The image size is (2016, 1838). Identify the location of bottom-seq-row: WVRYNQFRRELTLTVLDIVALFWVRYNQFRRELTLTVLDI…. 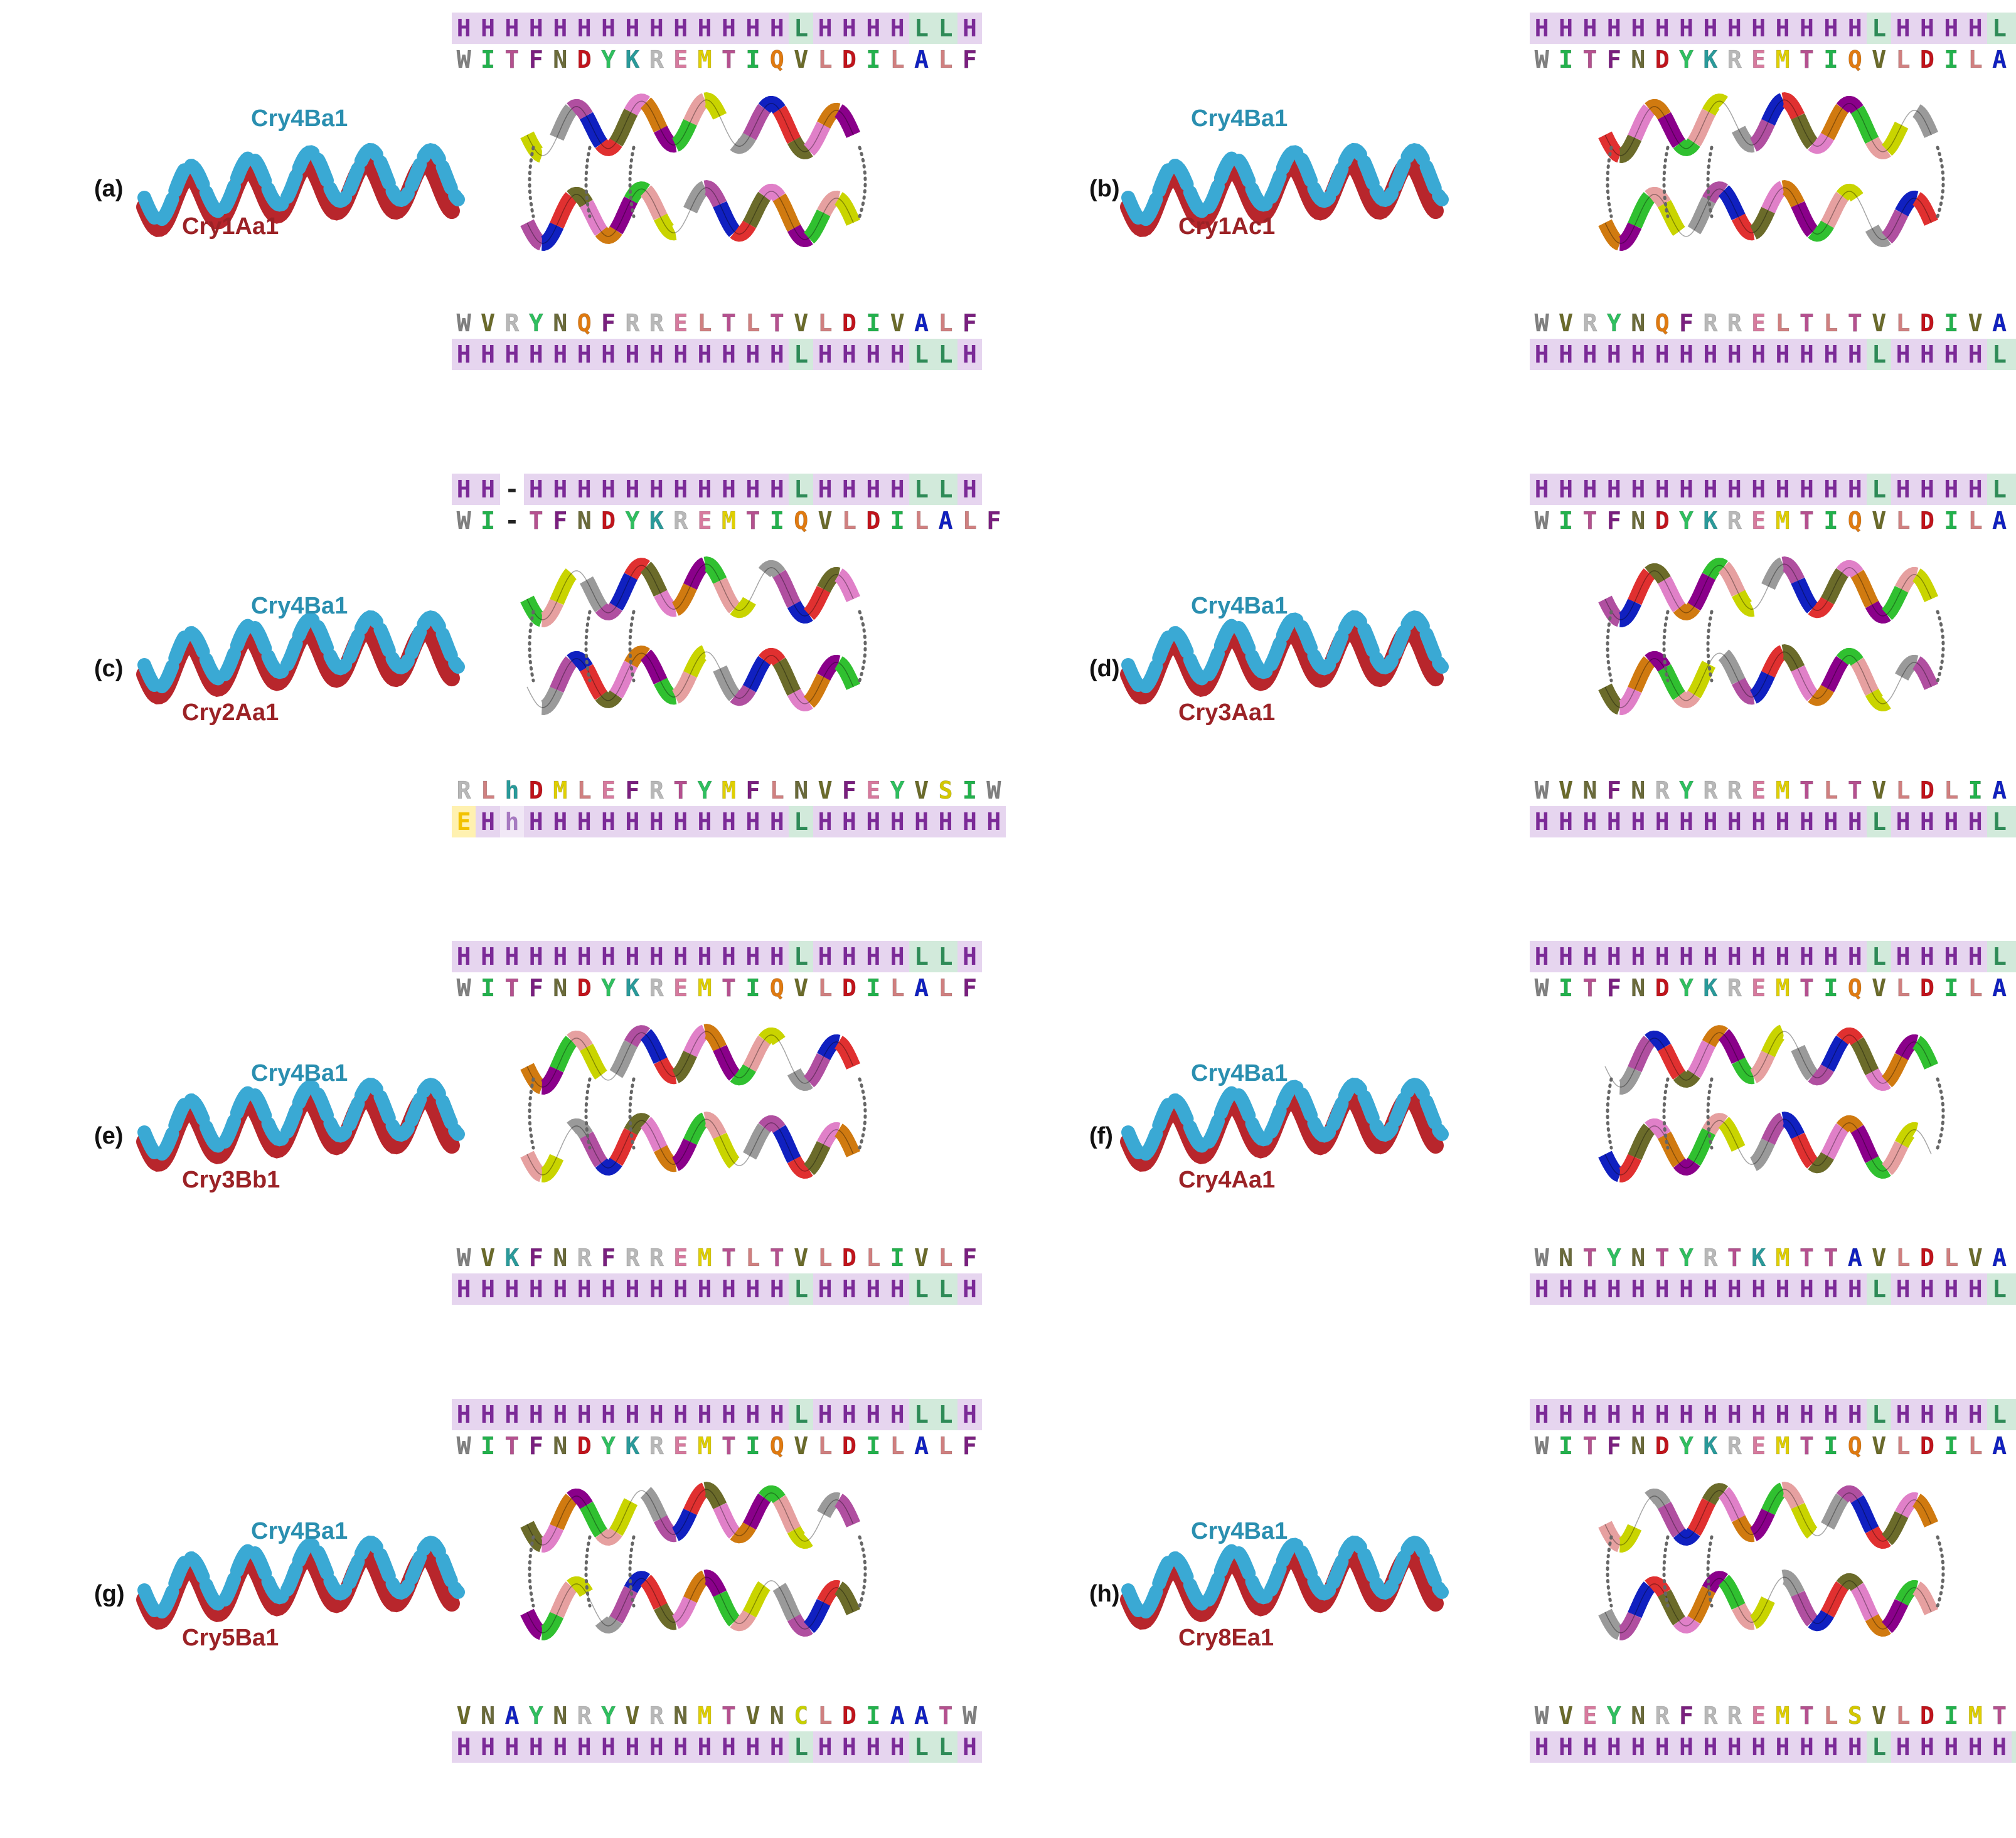
(1773, 323).